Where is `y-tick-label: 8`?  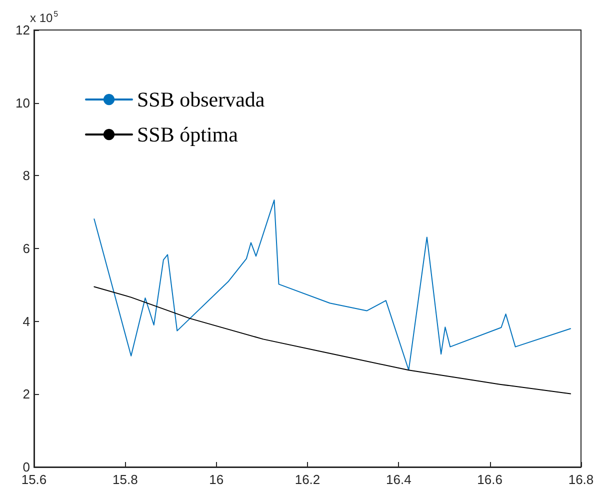 y-tick-label: 8 is located at coordinates (26, 176).